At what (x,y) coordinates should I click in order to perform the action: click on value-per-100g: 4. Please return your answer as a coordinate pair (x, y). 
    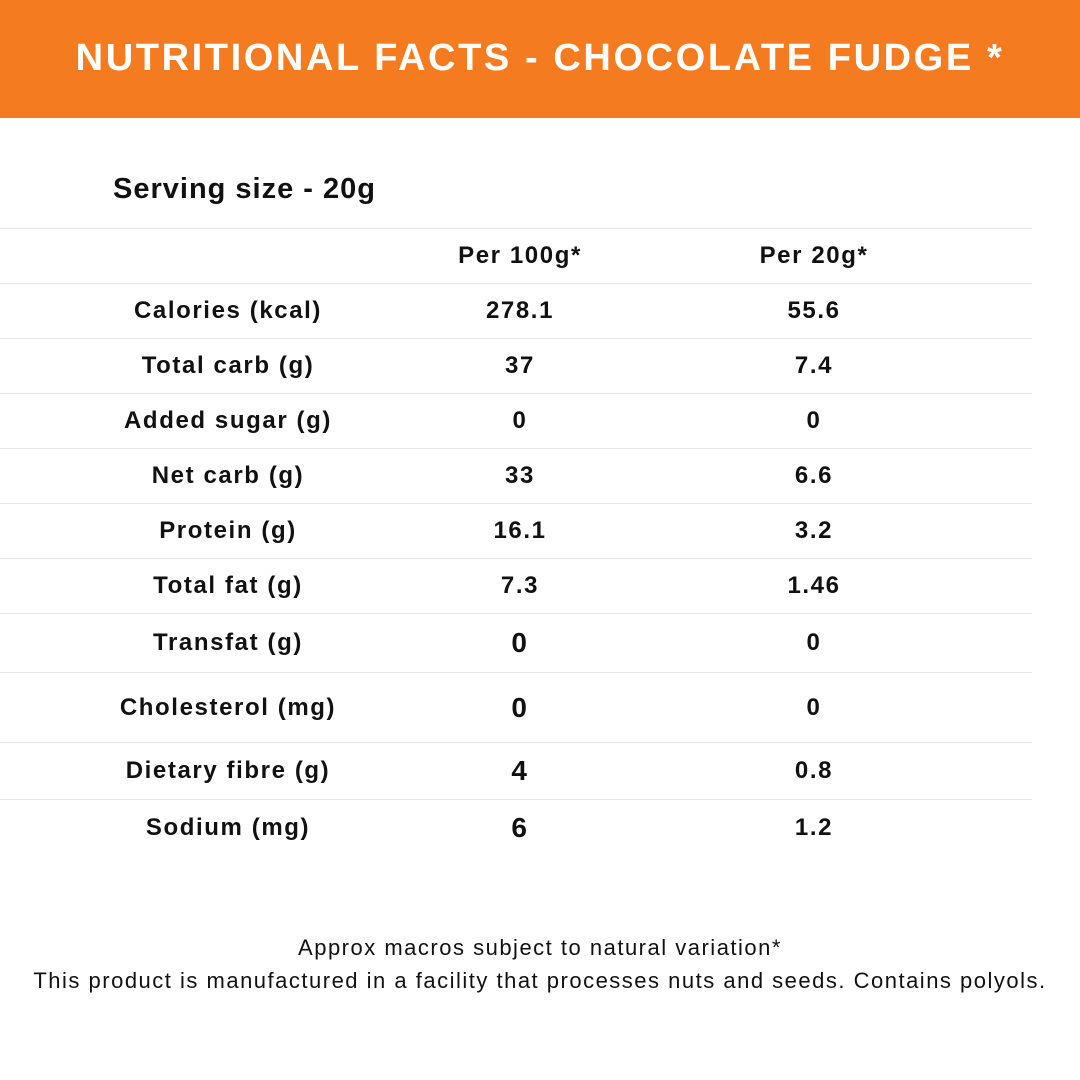
    Looking at the image, I should click on (520, 770).